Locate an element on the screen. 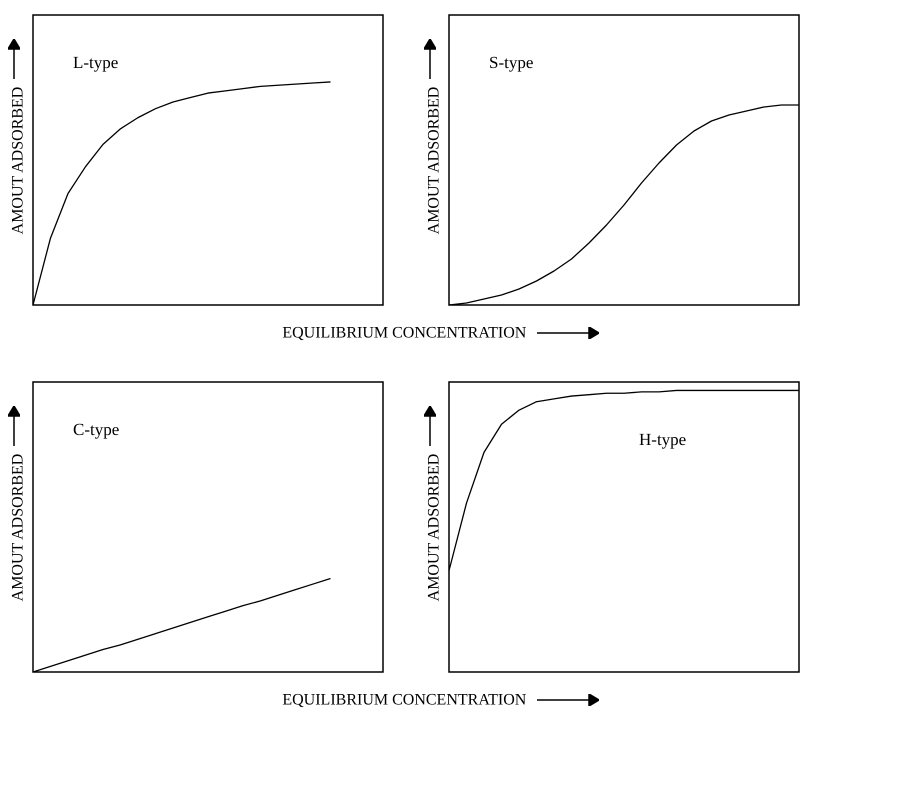  text: C-type is located at coordinates (96, 429).